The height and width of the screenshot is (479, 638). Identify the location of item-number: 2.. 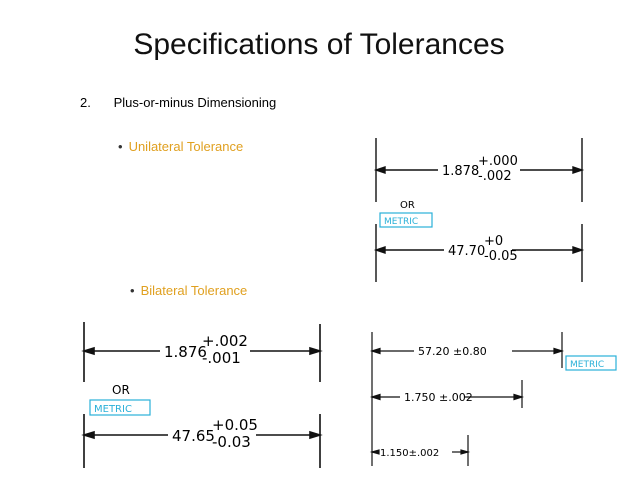
(85, 102).